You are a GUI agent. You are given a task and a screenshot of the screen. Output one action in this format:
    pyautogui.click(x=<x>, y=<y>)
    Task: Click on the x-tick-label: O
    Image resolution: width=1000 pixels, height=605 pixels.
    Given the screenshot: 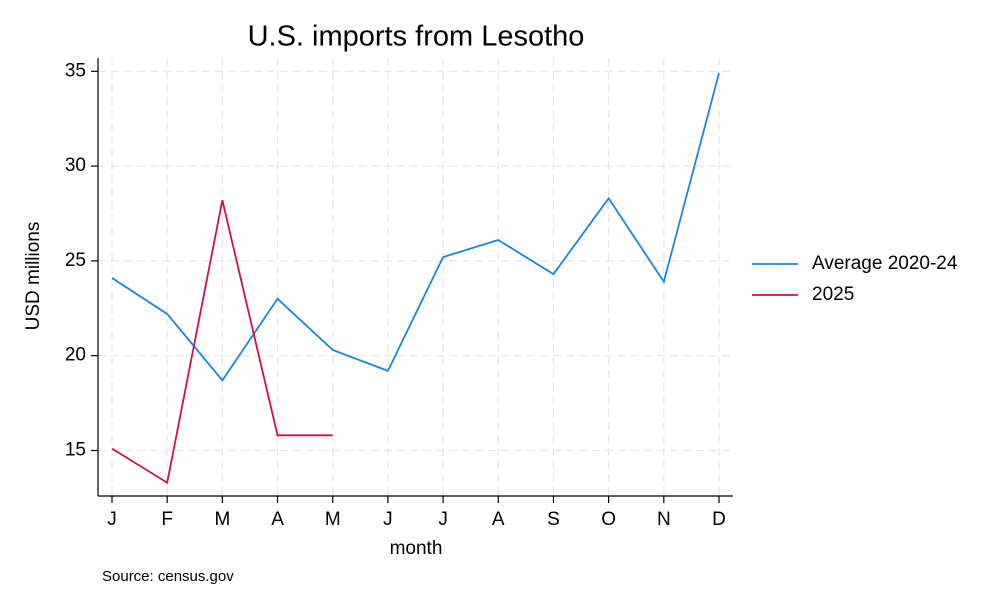 What is the action you would take?
    pyautogui.click(x=608, y=519)
    